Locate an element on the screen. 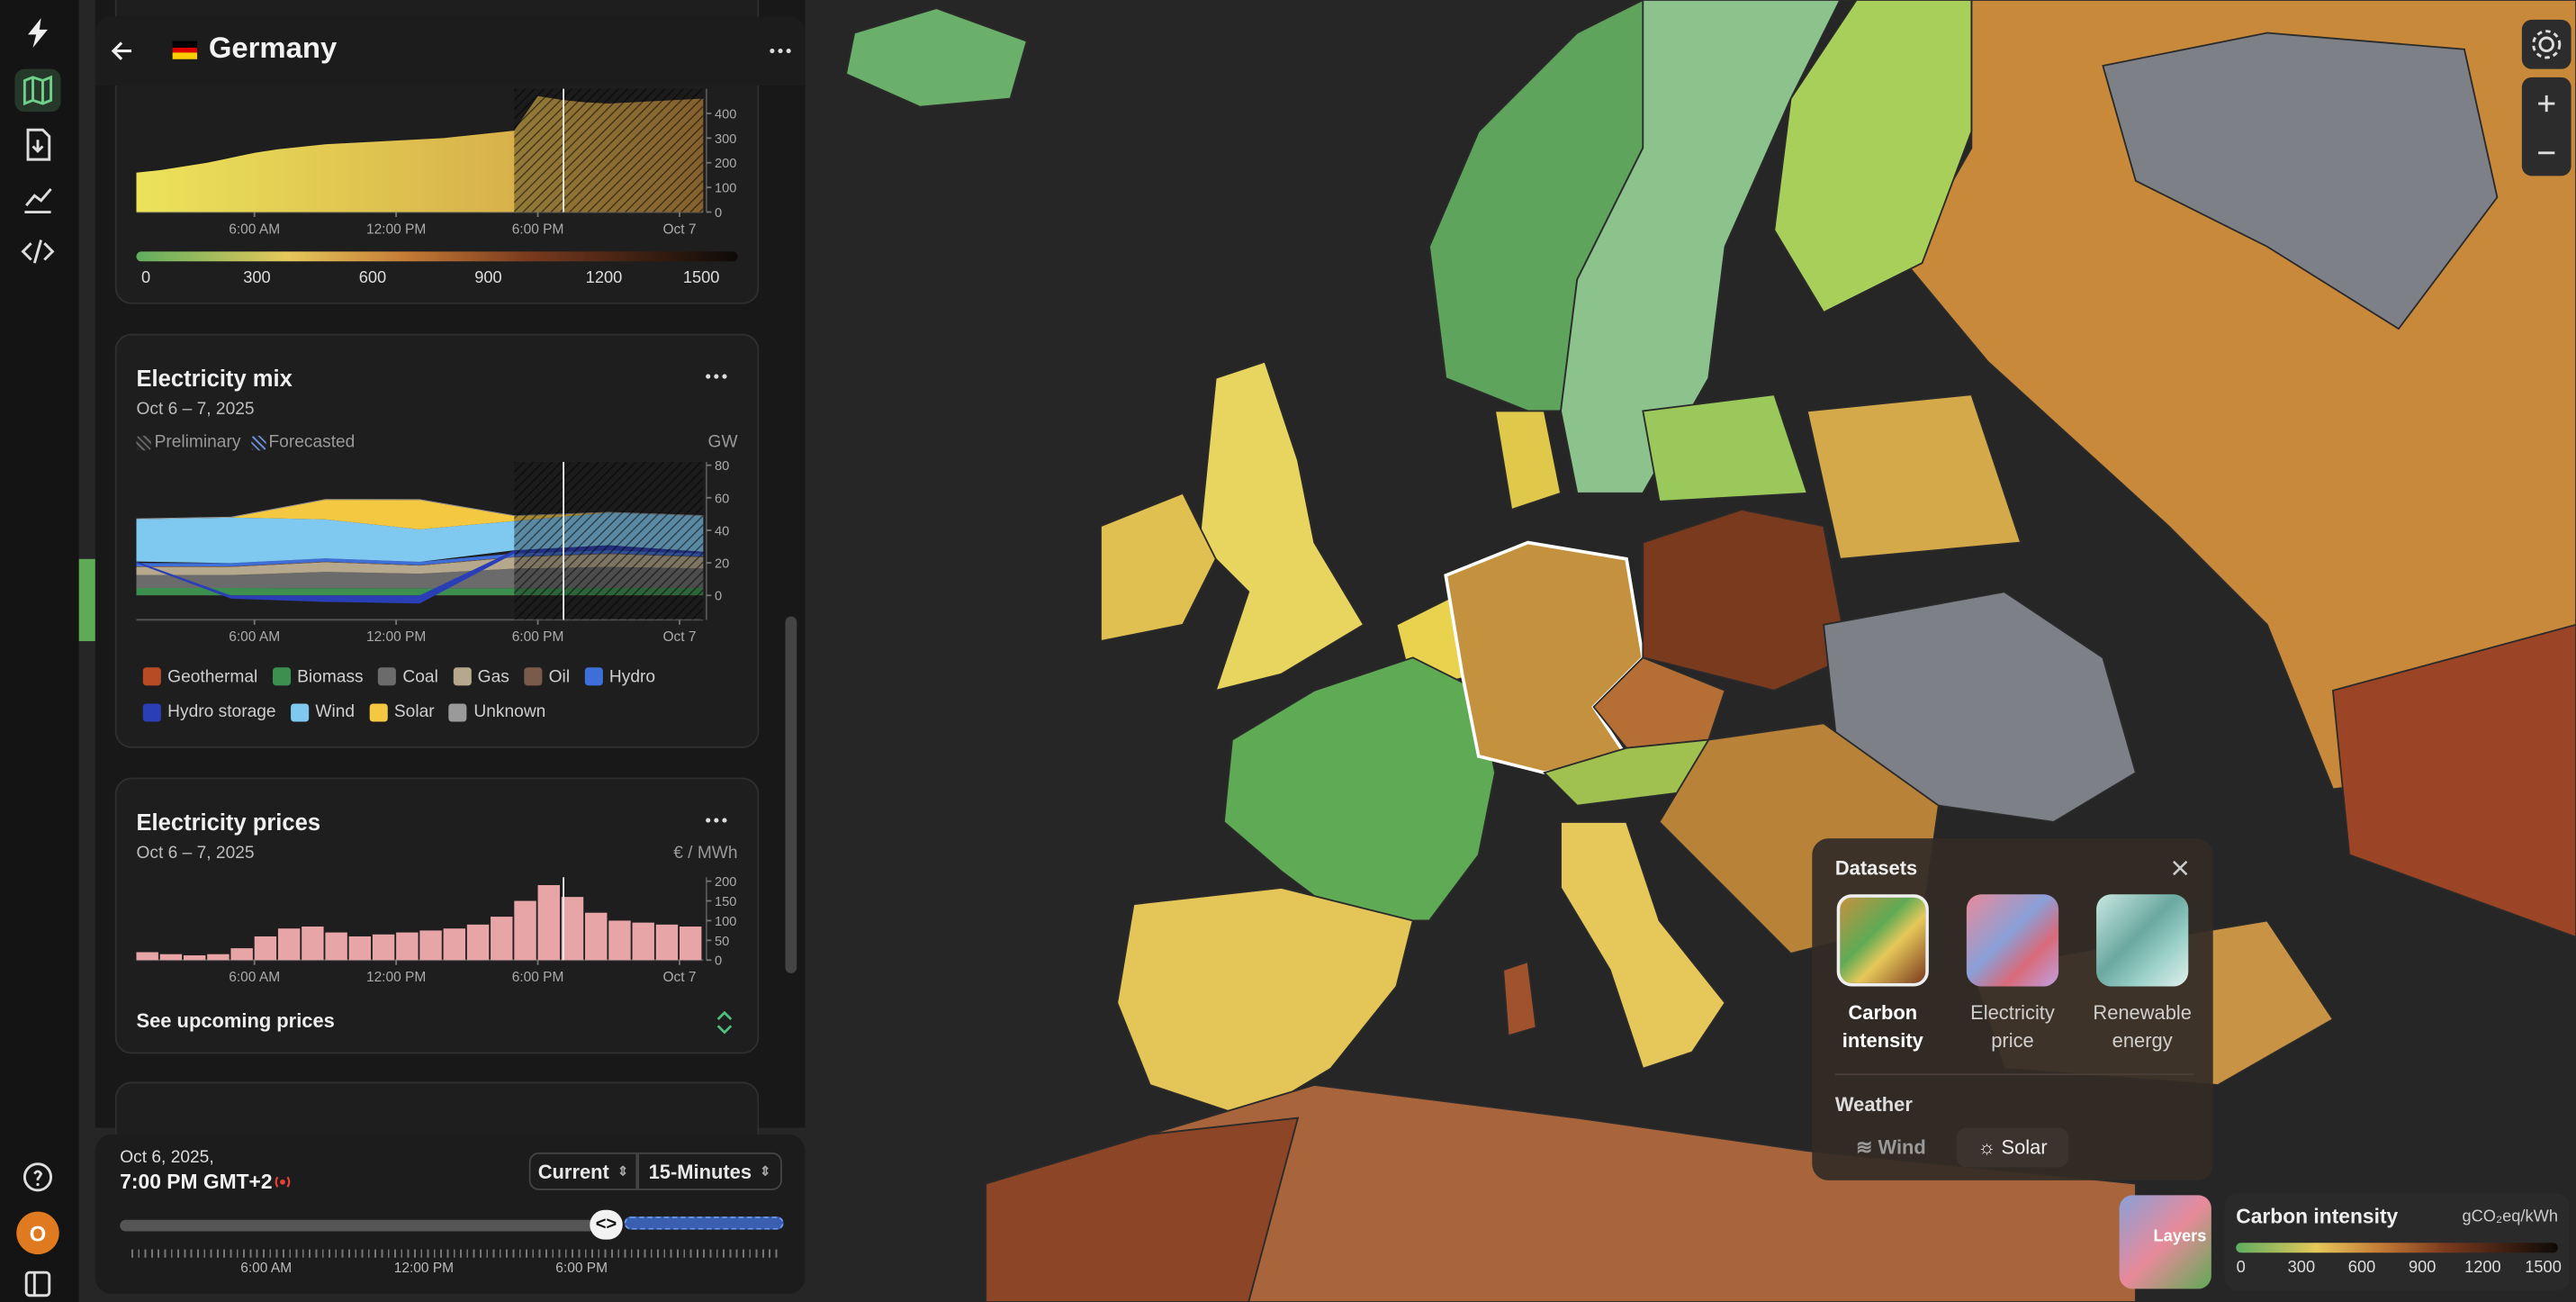 The height and width of the screenshot is (1302, 2576). legend-label: Hydro storage is located at coordinates (221, 711).